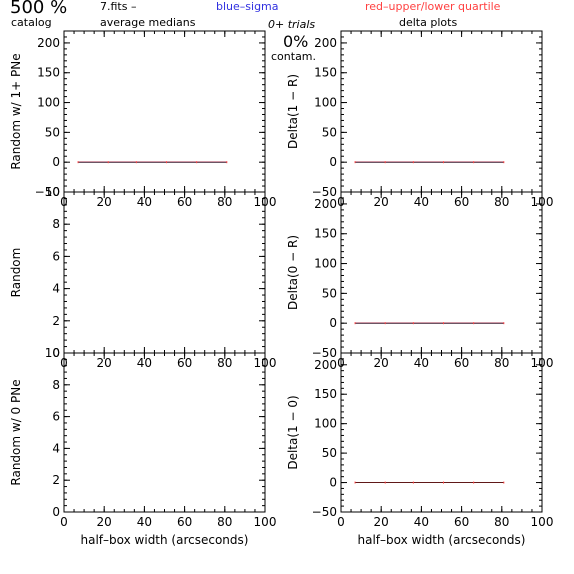  Describe the element at coordinates (501, 522) in the screenshot. I see `x-tick-label-br-4: 80` at that location.